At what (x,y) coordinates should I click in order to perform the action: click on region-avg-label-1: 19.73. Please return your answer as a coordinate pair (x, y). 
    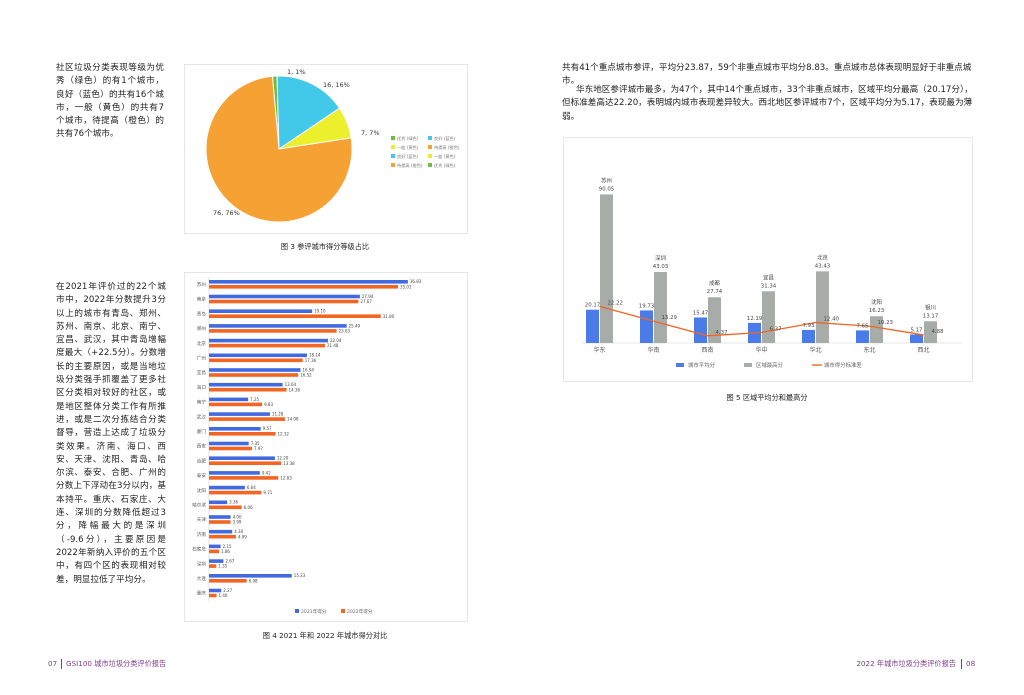
    Looking at the image, I should click on (646, 306).